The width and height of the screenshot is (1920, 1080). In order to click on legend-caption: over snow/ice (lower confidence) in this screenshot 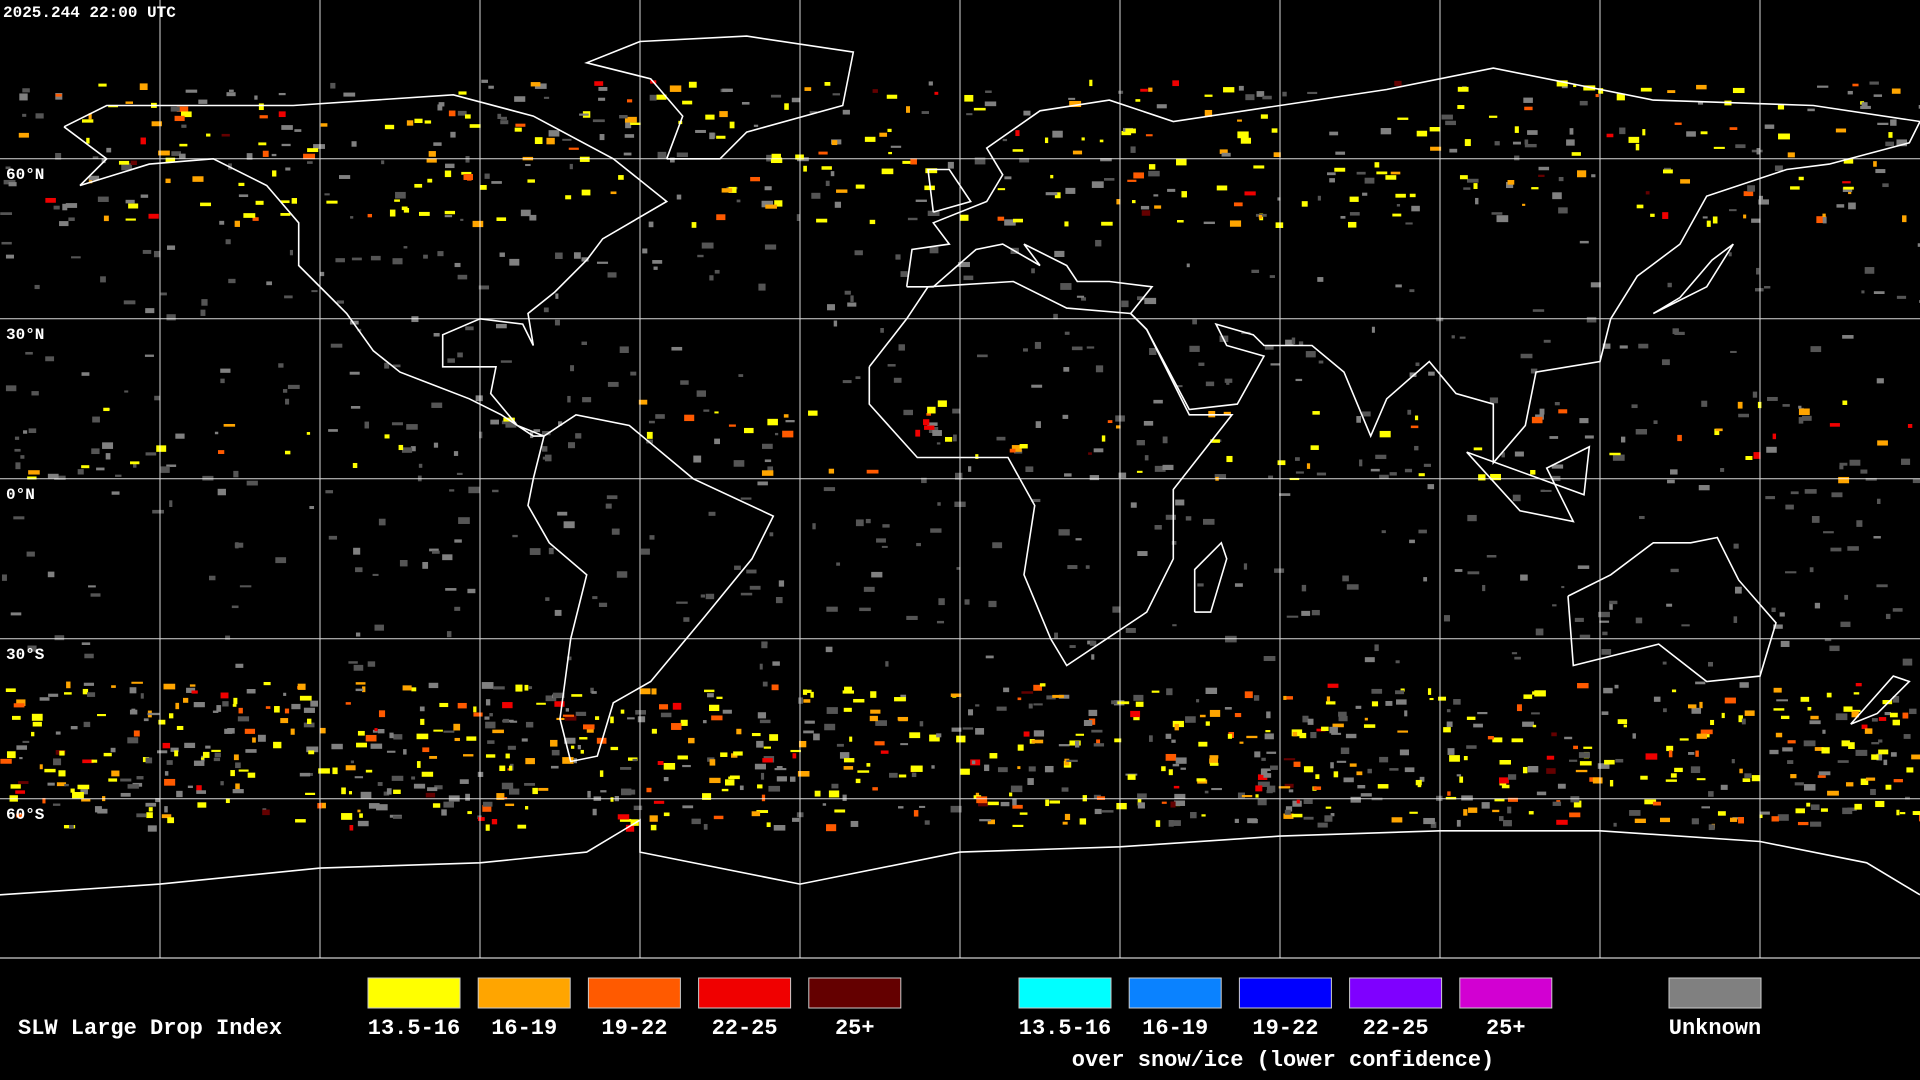, I will do `click(1283, 1060)`.